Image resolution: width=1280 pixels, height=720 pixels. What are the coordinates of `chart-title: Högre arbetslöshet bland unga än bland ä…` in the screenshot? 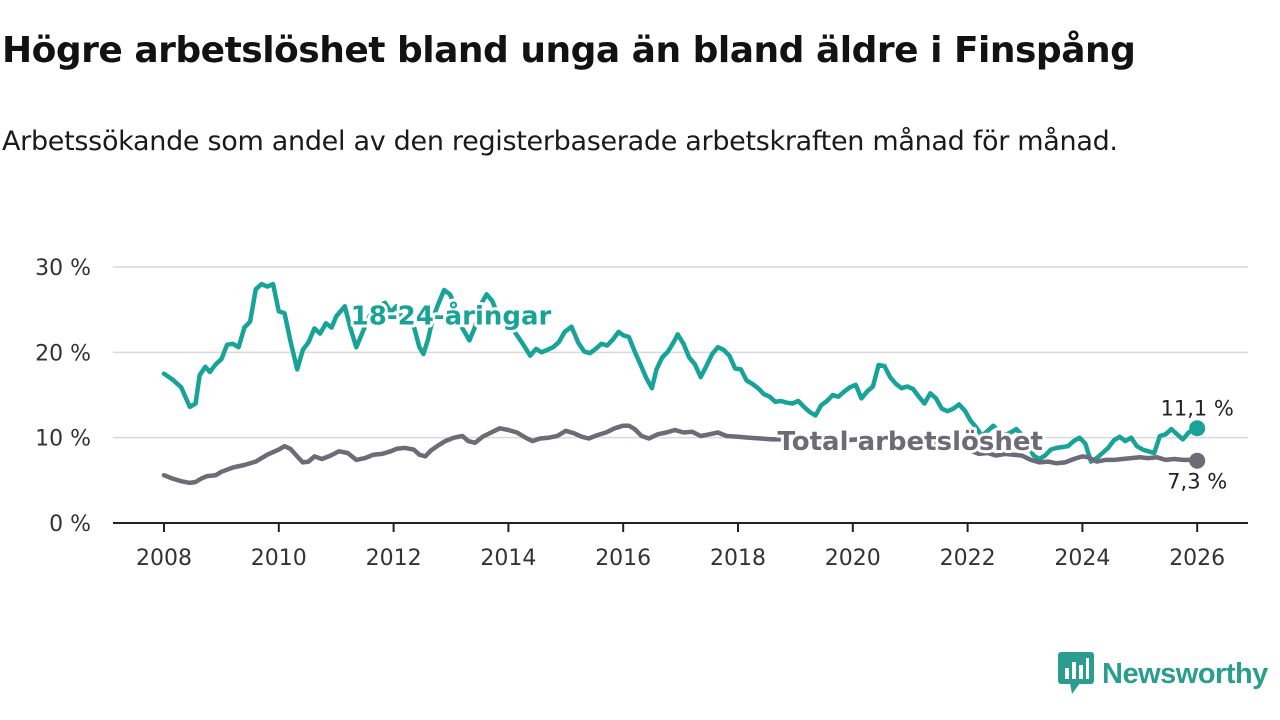 It's located at (569, 50).